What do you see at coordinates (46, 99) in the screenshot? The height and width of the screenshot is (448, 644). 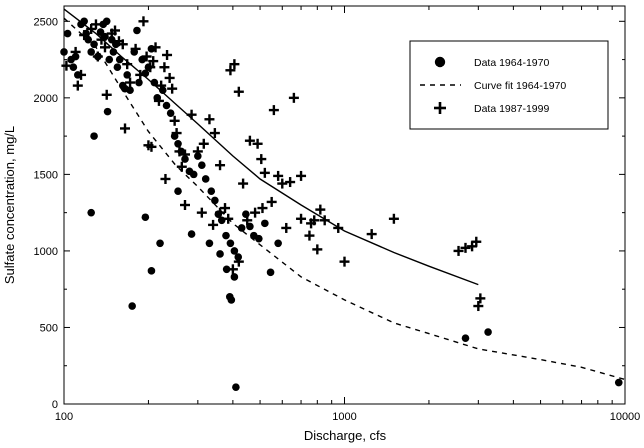 I see `y-tick-label: 2000` at bounding box center [46, 99].